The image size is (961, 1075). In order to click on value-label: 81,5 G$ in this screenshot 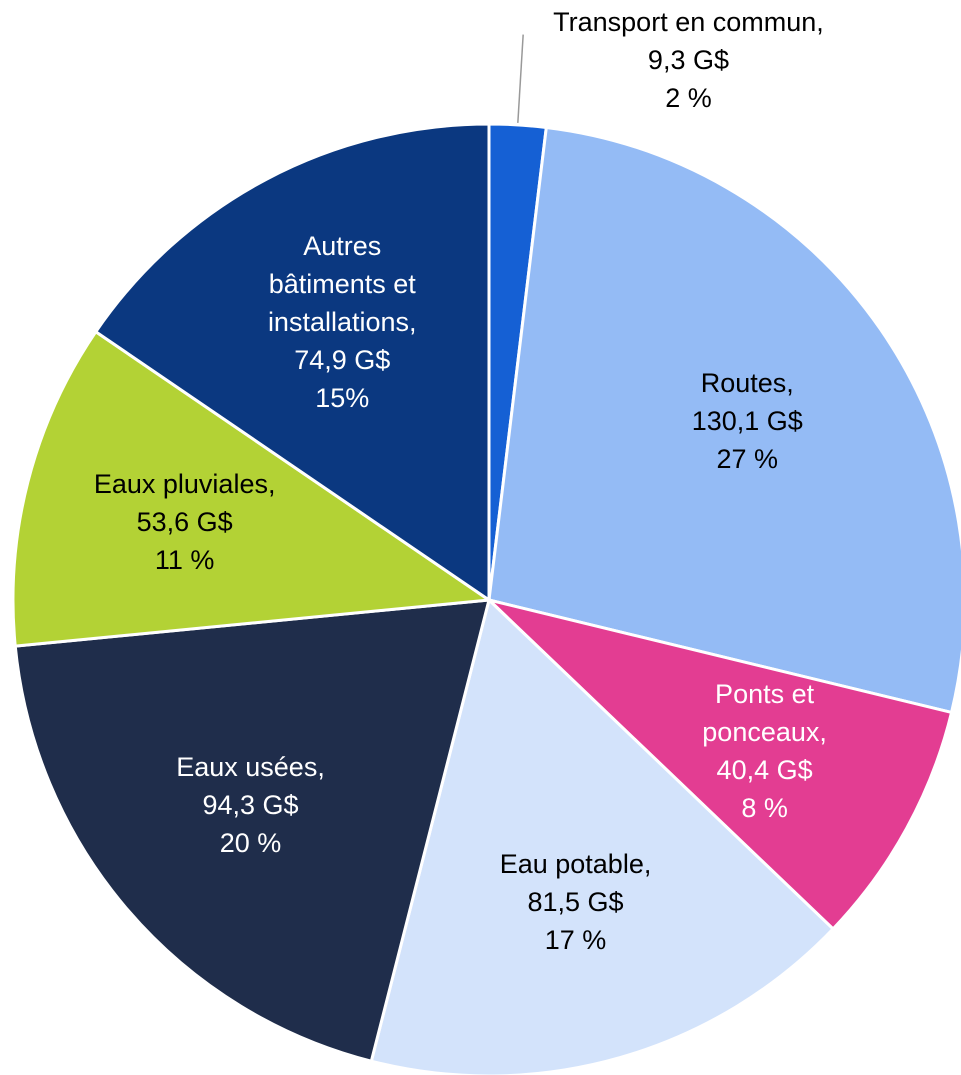, I will do `click(575, 902)`.